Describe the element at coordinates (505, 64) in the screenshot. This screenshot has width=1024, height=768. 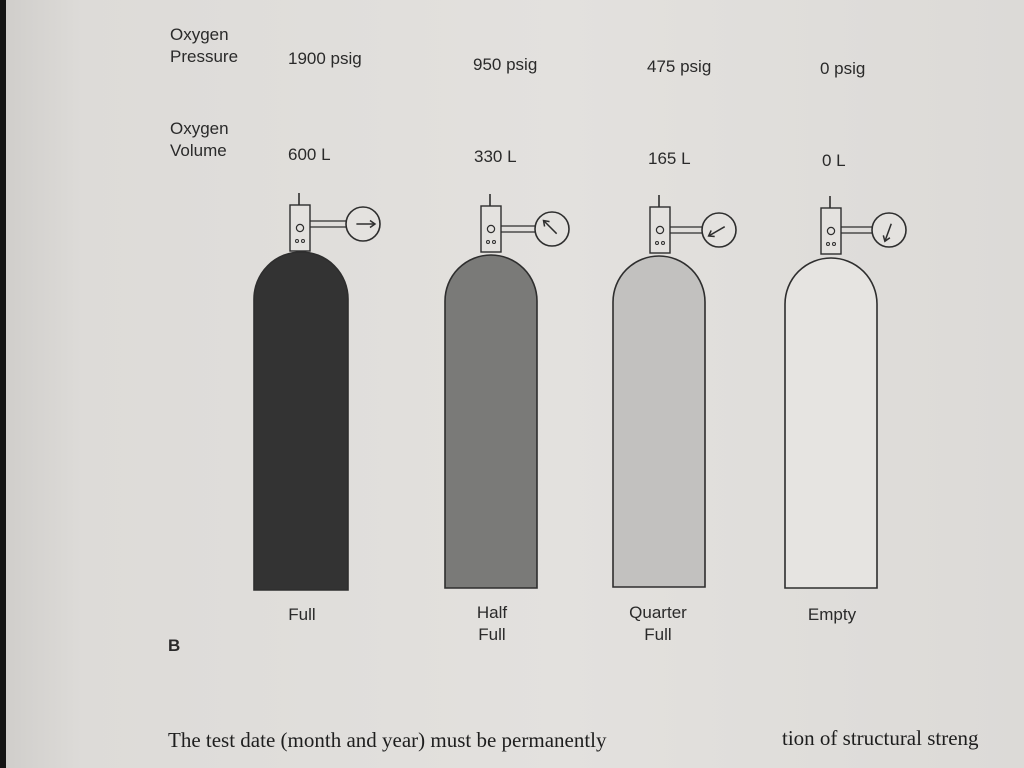
I see `pressure-value-half: 950 psig` at that location.